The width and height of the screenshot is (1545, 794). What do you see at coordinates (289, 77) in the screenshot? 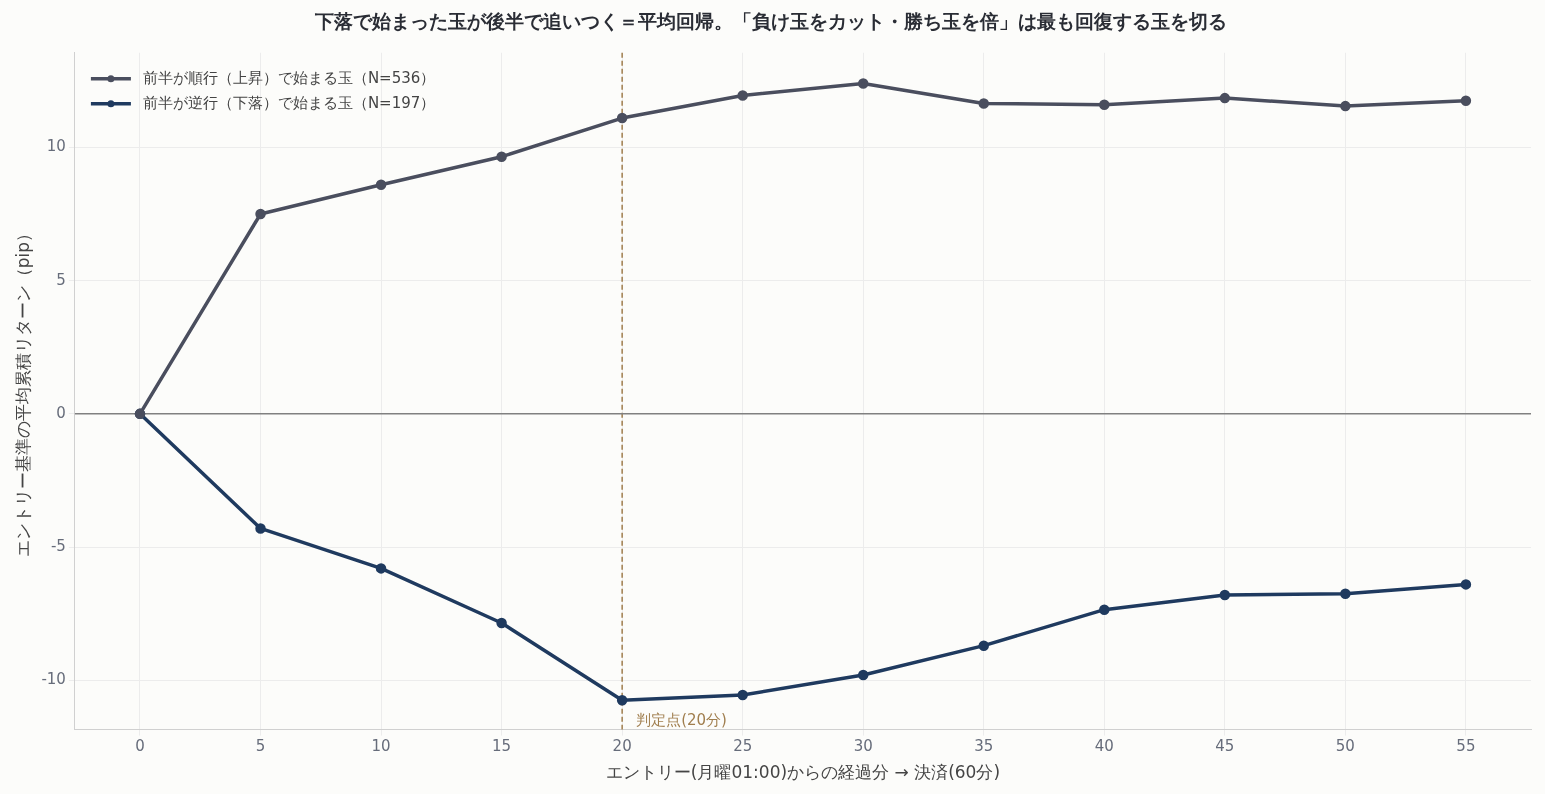
I see `legend-label: 前半が順行（上昇）で始まる玉（N=536）` at bounding box center [289, 77].